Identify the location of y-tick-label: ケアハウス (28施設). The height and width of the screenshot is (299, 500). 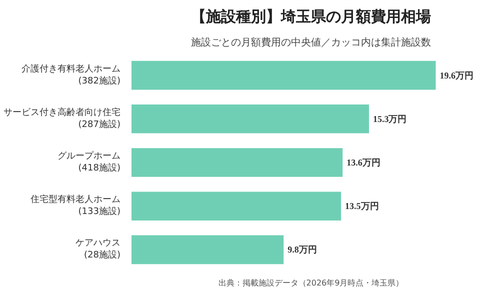
(98, 249).